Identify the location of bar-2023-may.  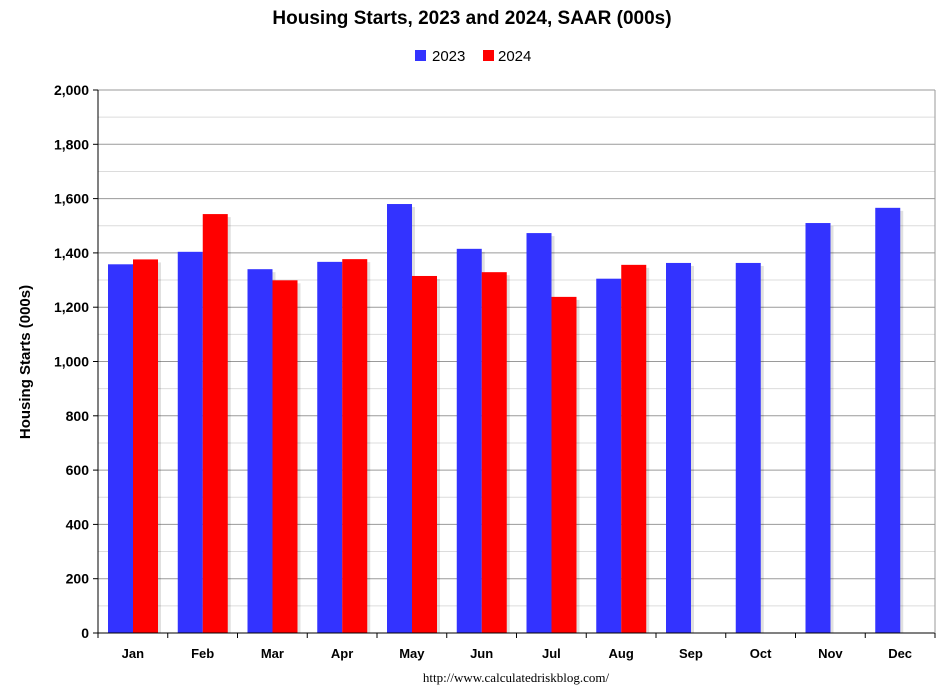
(399, 418).